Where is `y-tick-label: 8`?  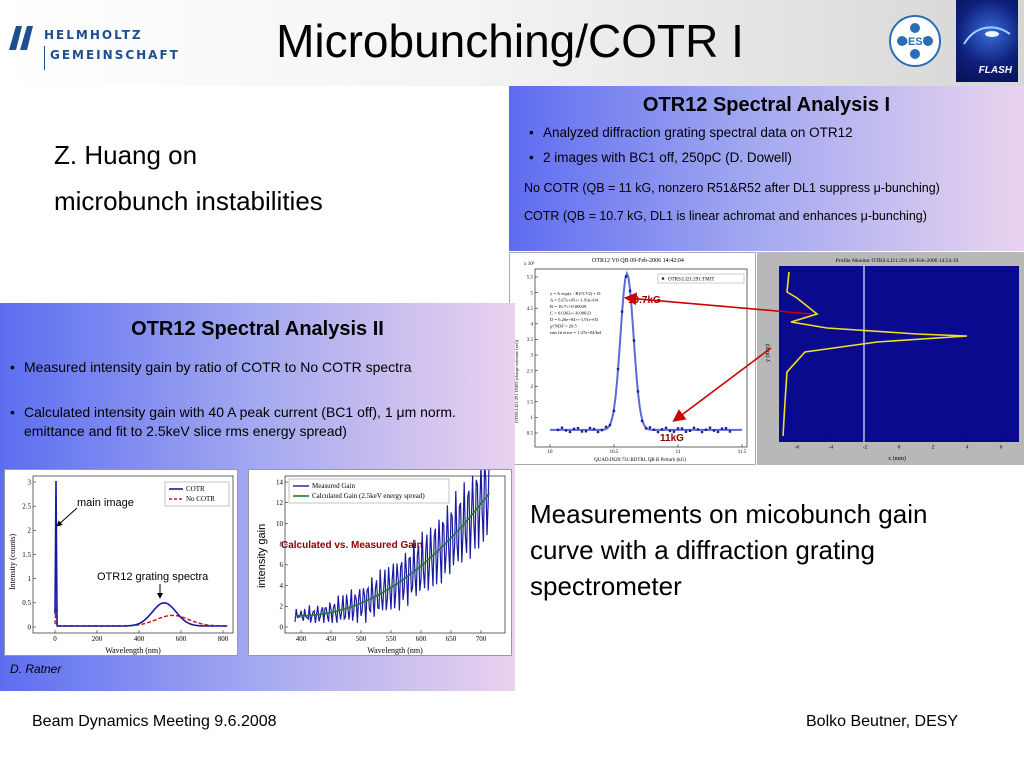 y-tick-label: 8 is located at coordinates (282, 544).